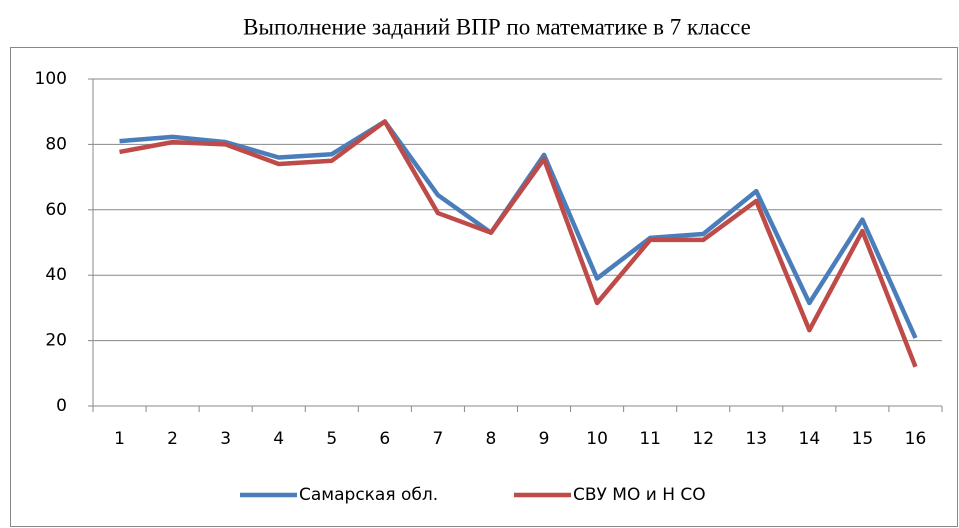  Describe the element at coordinates (225, 439) in the screenshot. I see `x-tick-label: 3` at that location.